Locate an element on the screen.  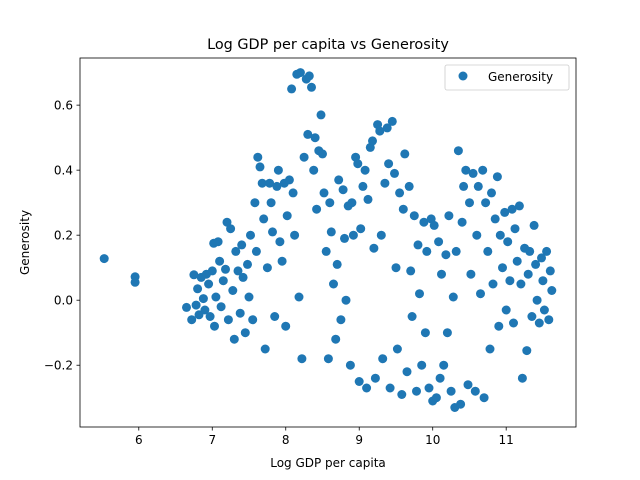
y-tick-label: 0.2 is located at coordinates (63, 235).